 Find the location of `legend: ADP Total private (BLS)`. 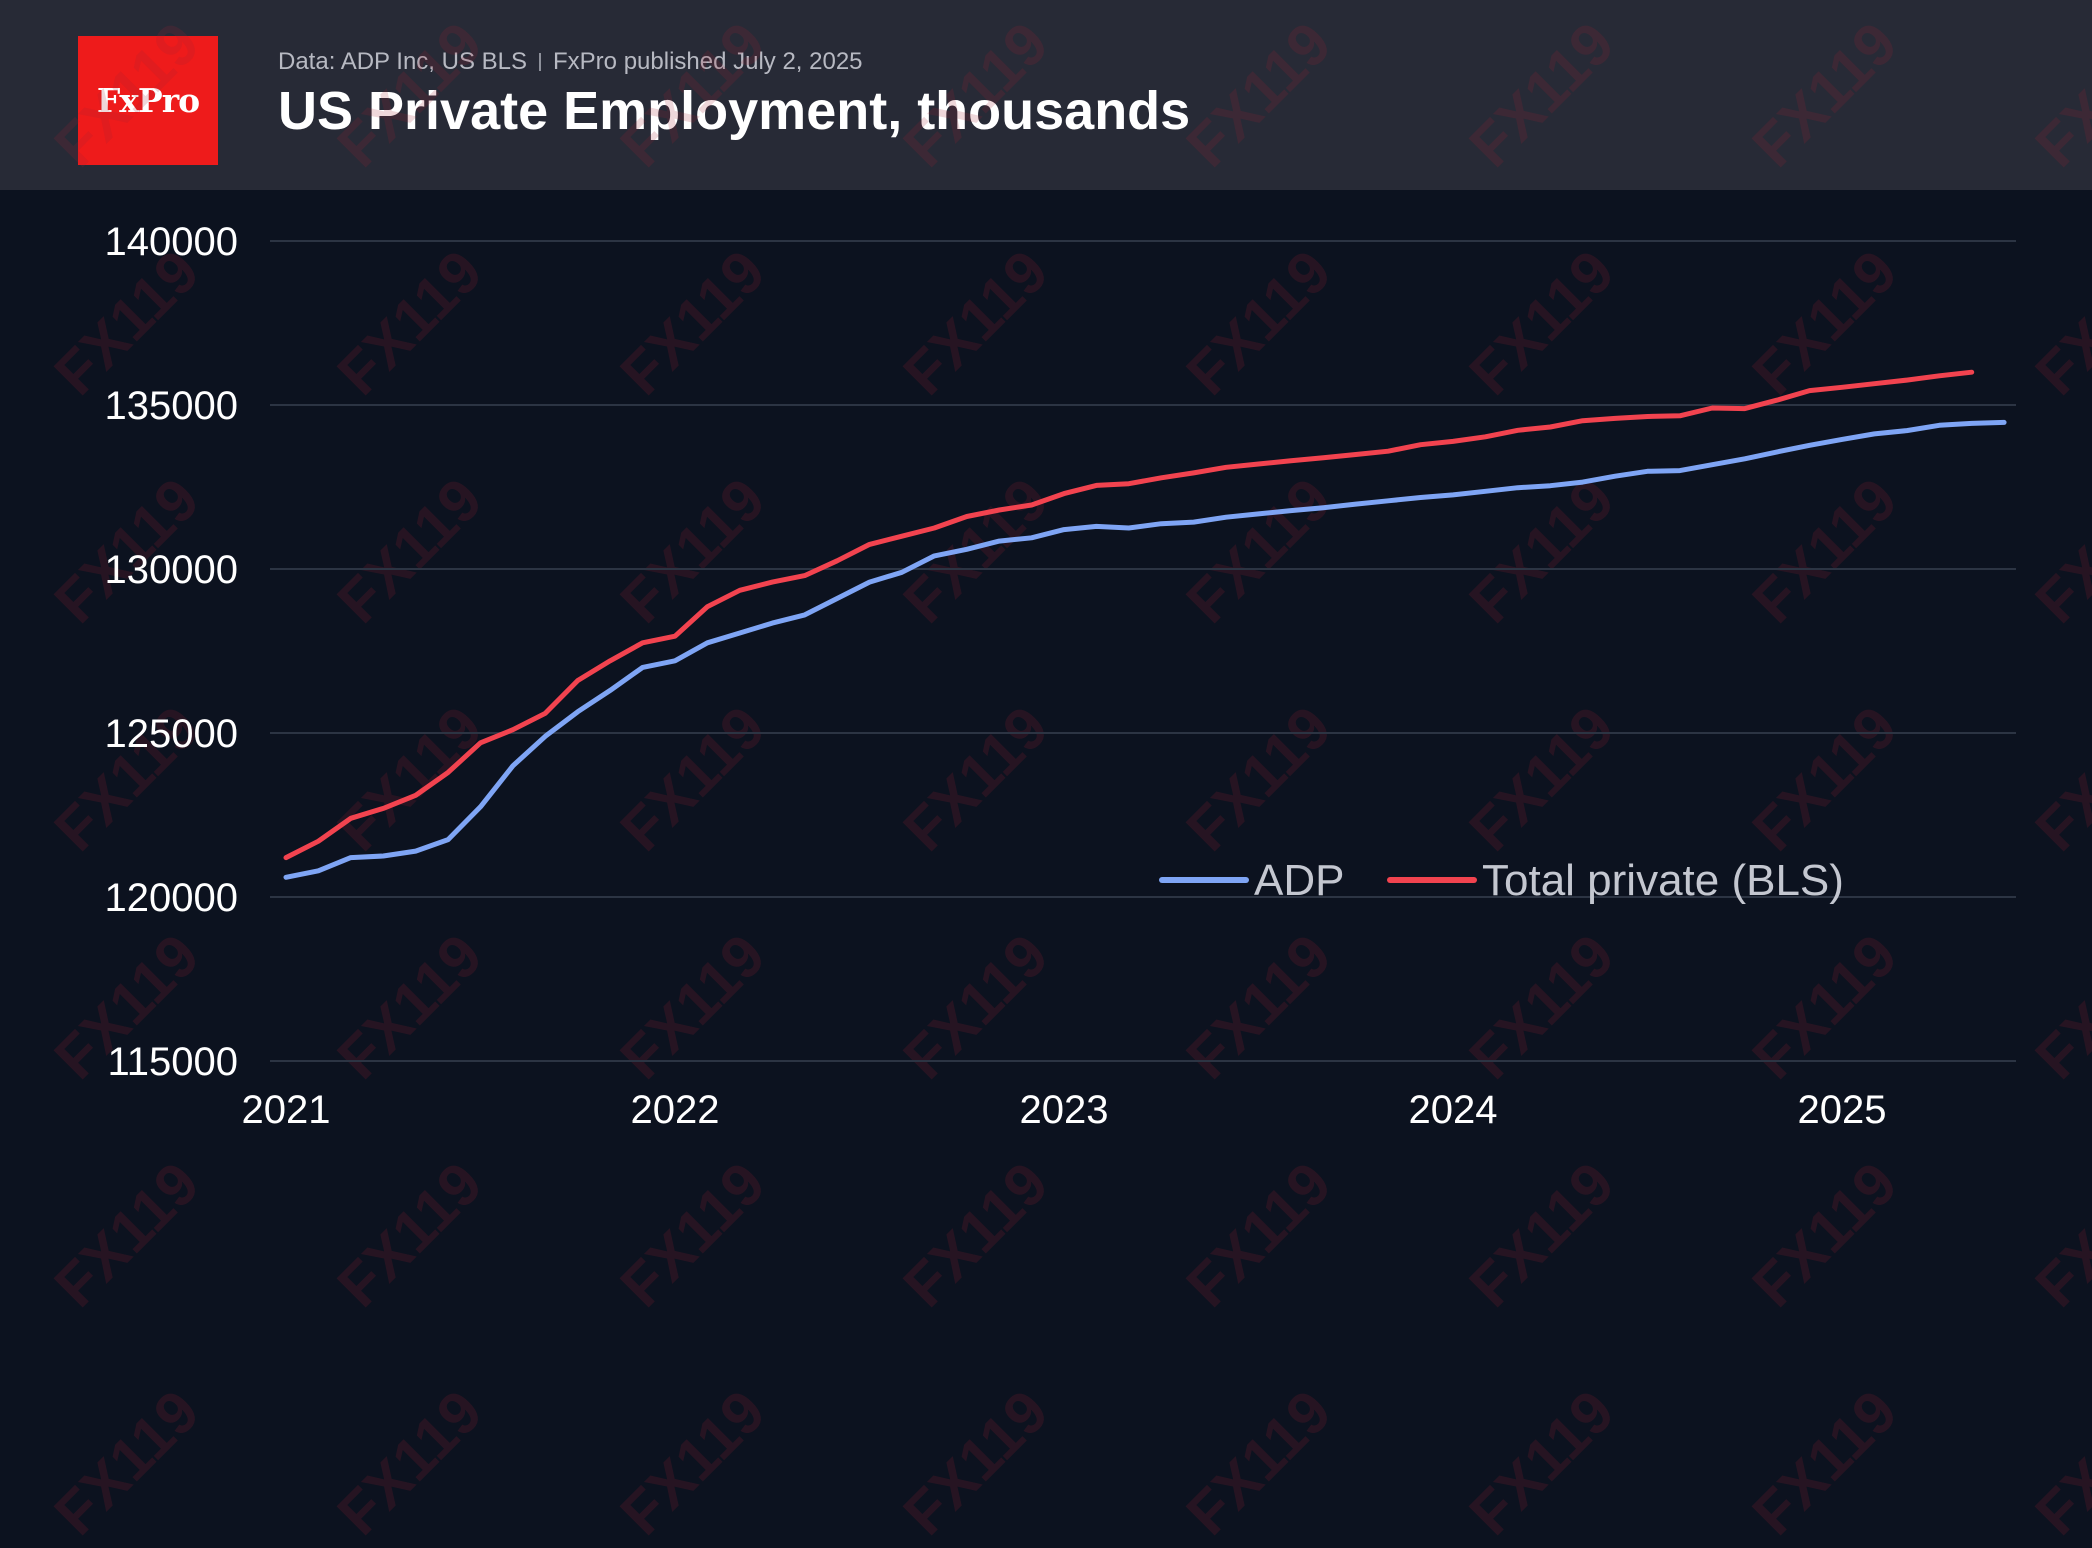

legend: ADP Total private (BLS) is located at coordinates (1501, 880).